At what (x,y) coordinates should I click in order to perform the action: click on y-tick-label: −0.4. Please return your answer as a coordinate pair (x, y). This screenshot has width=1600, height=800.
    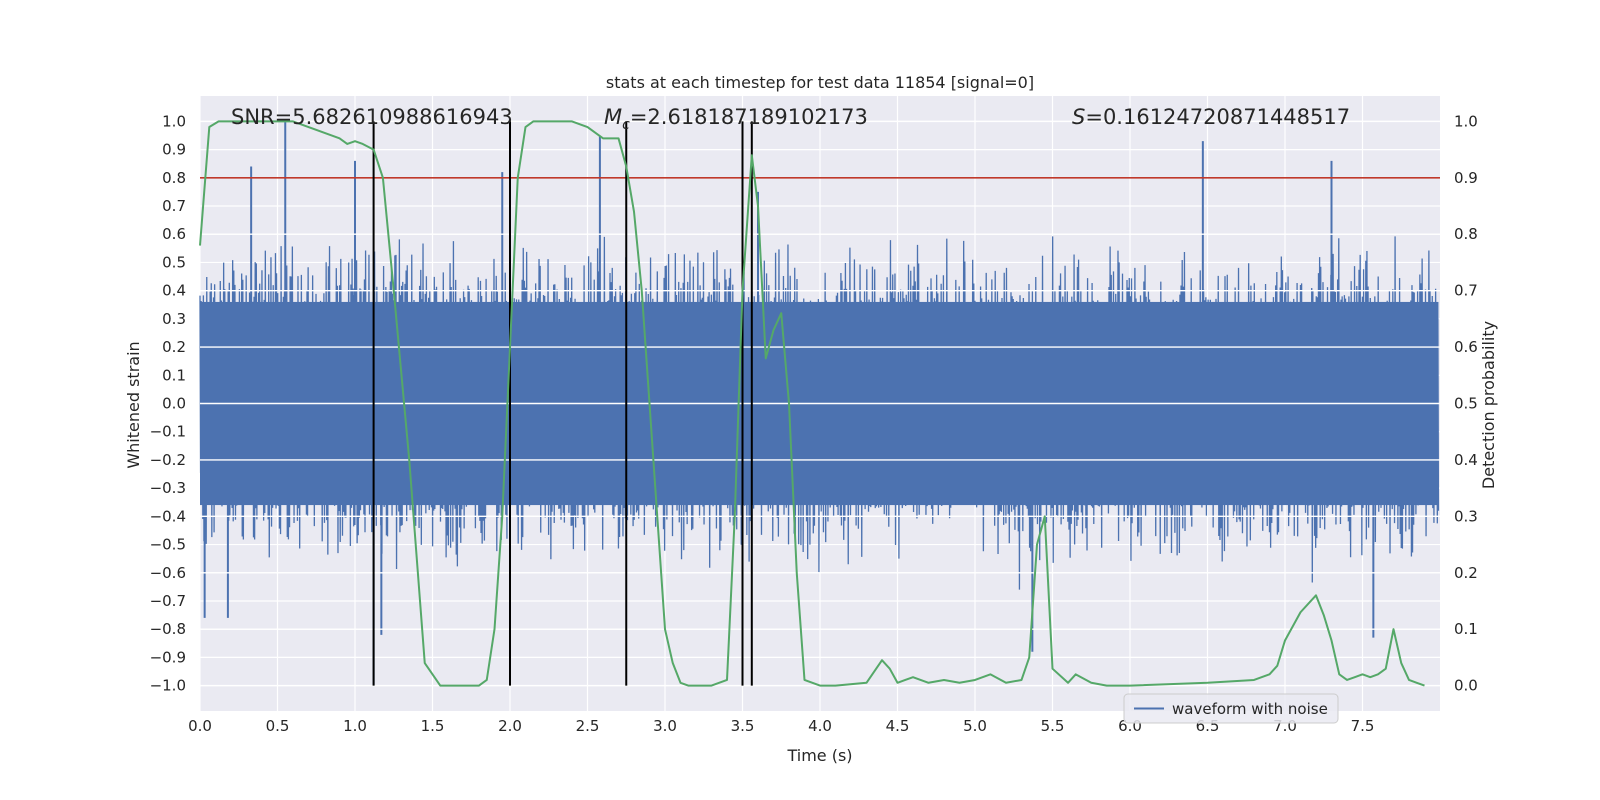
    Looking at the image, I should click on (168, 516).